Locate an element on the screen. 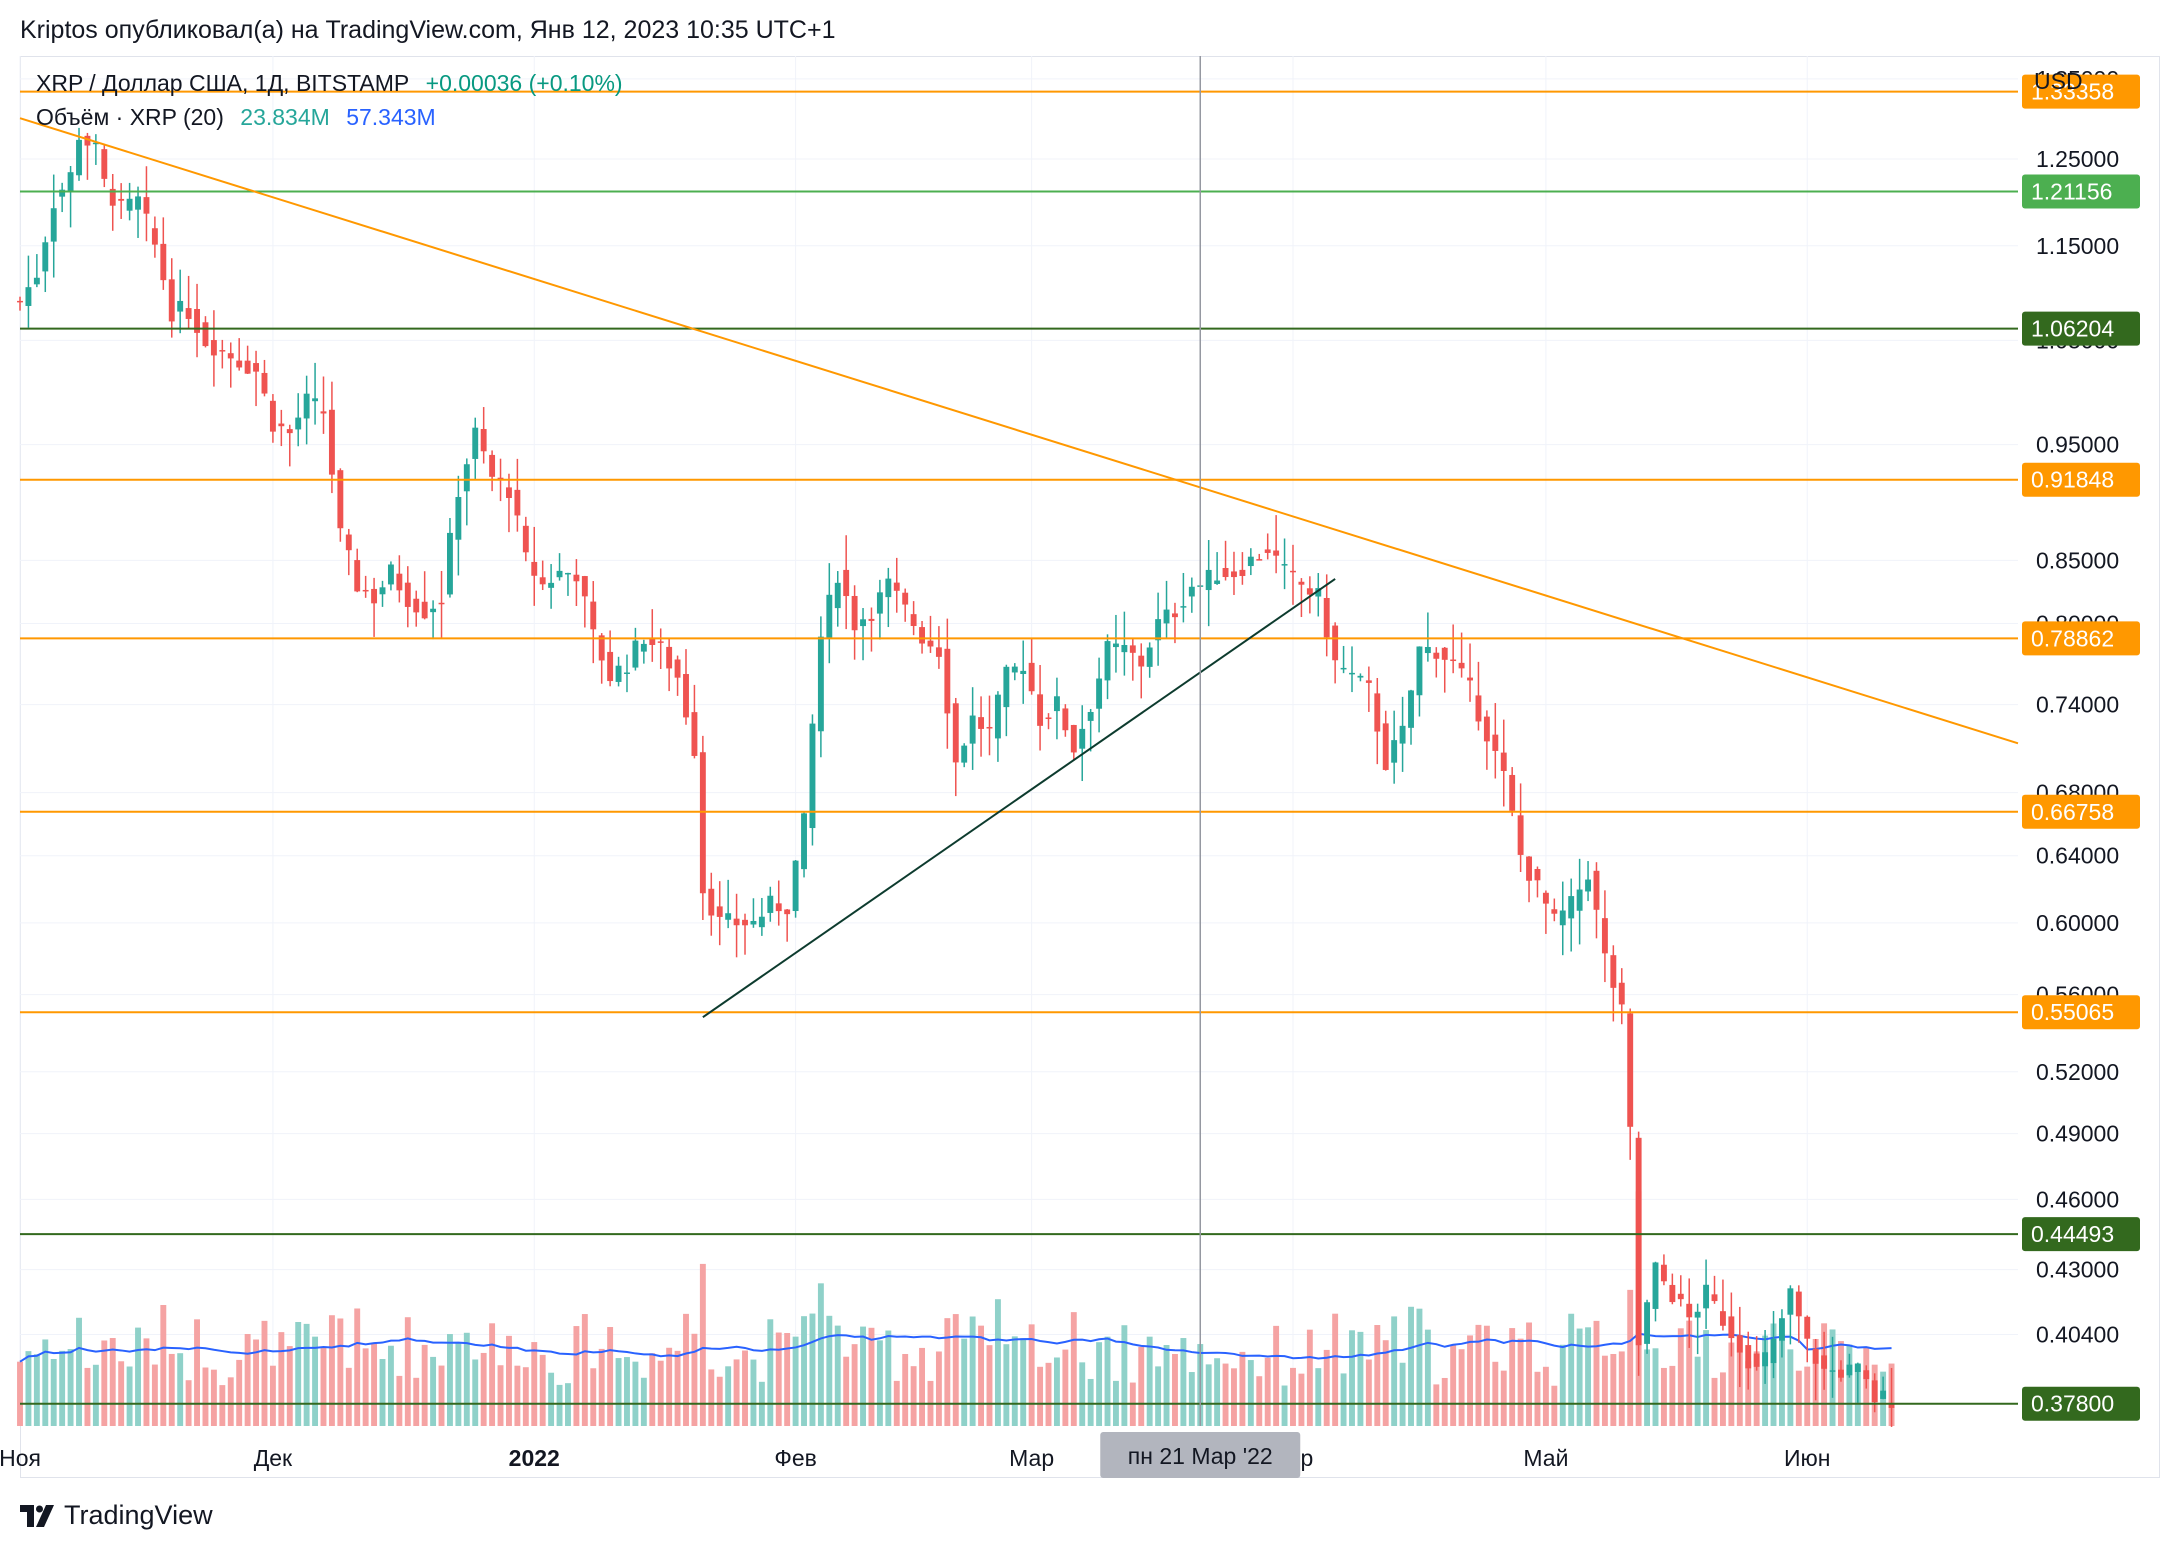 This screenshot has height=1548, width=2174. price-axis-label: 0.74000 is located at coordinates (2077, 705).